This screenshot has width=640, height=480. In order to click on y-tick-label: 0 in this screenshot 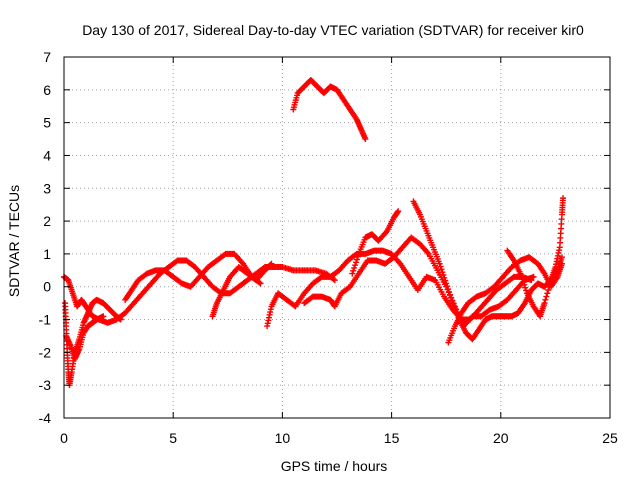, I will do `click(47, 287)`.